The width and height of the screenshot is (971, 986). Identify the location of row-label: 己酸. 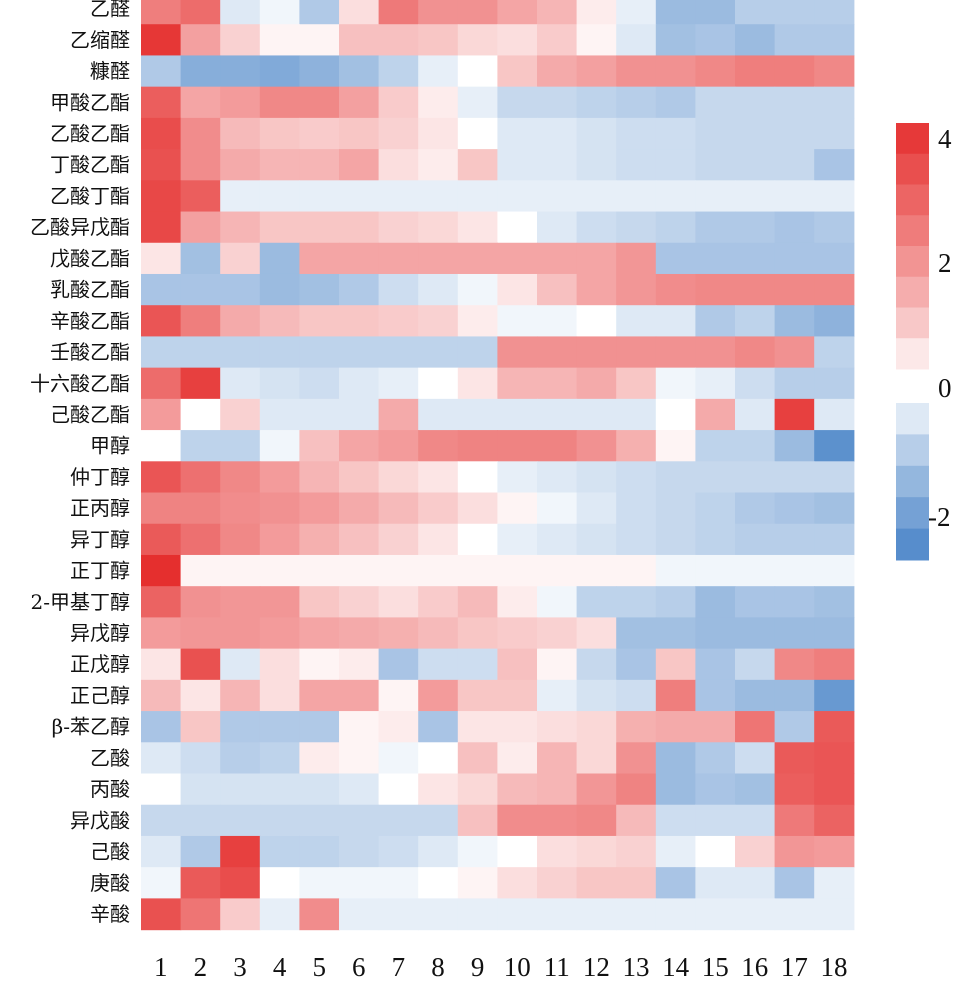
(110, 852).